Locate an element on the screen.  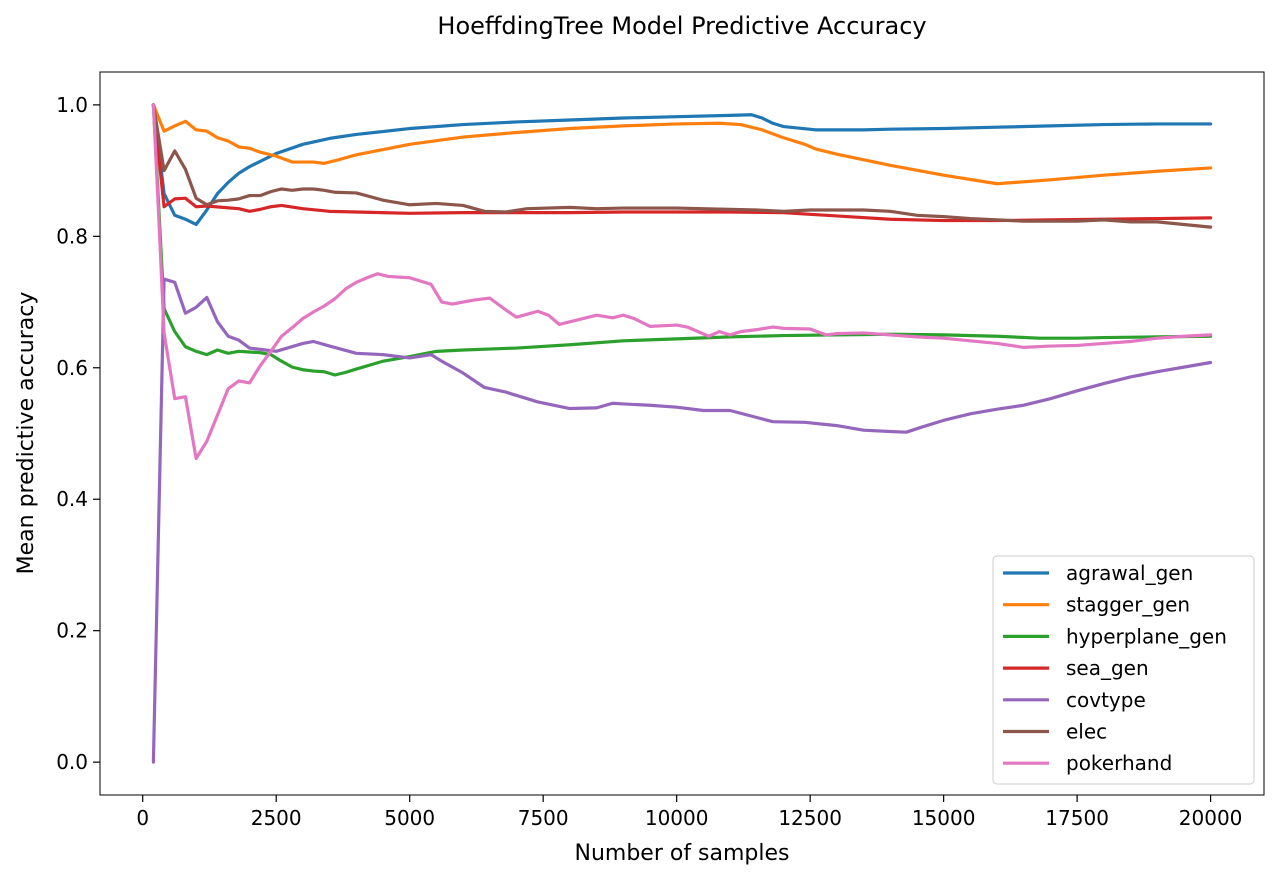
legend-label-hyperplane-gen: hyperplane_gen is located at coordinates (1146, 636).